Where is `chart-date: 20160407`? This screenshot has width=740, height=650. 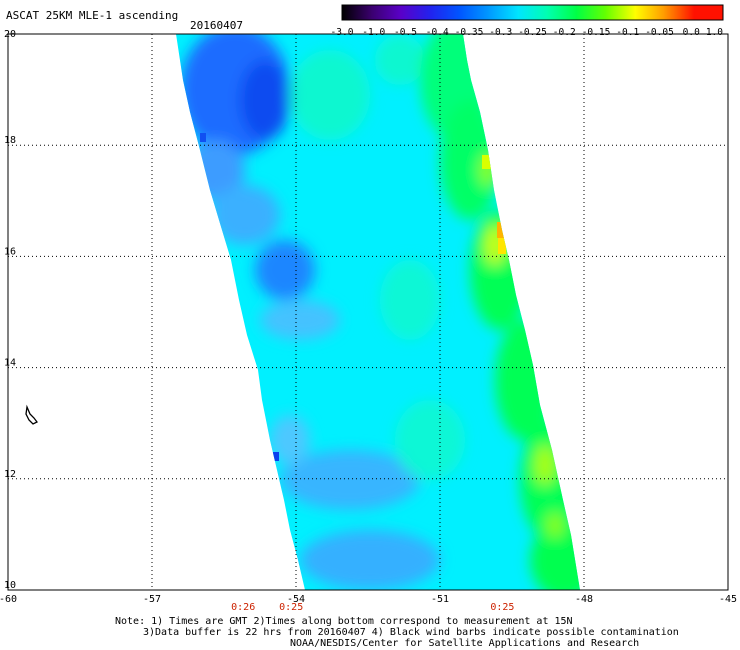 chart-date: 20160407 is located at coordinates (216, 25).